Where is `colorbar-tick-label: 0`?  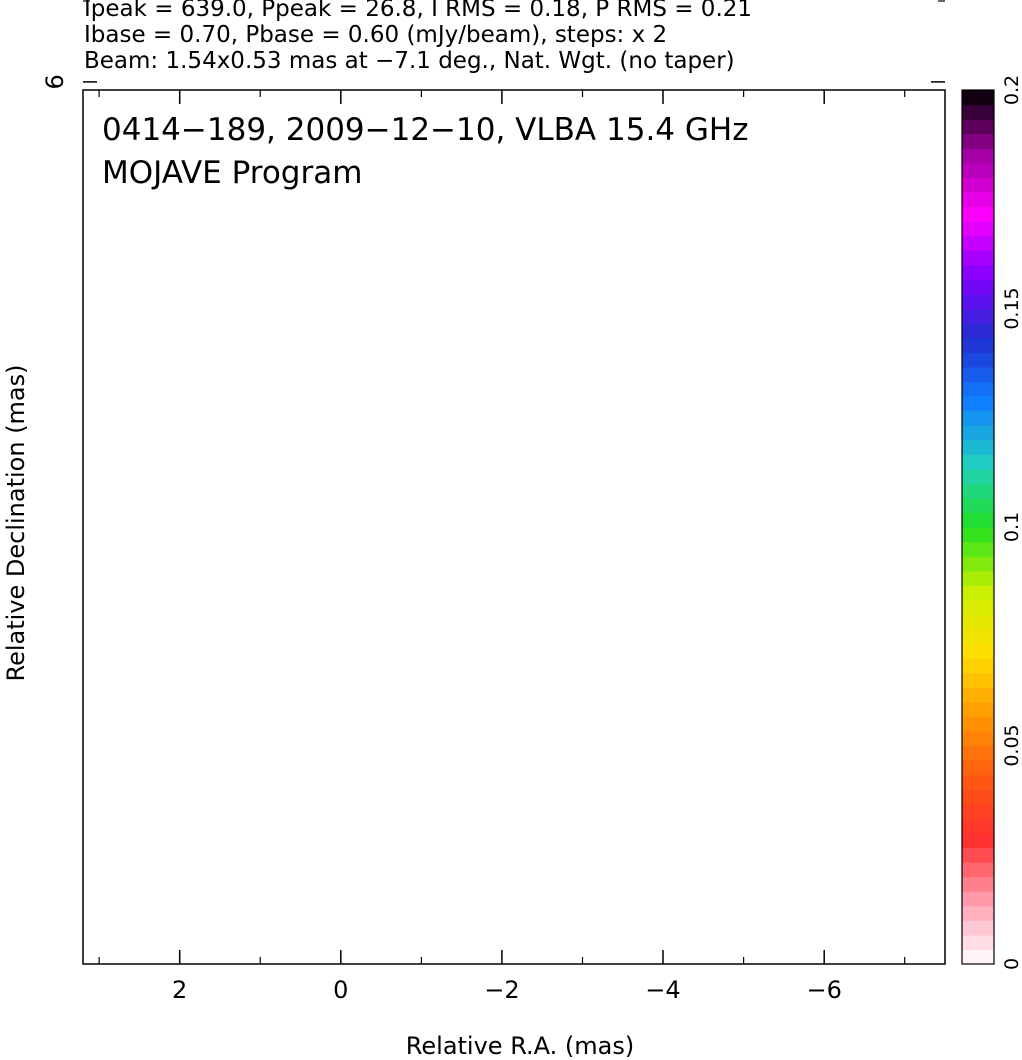 colorbar-tick-label: 0 is located at coordinates (1011, 964).